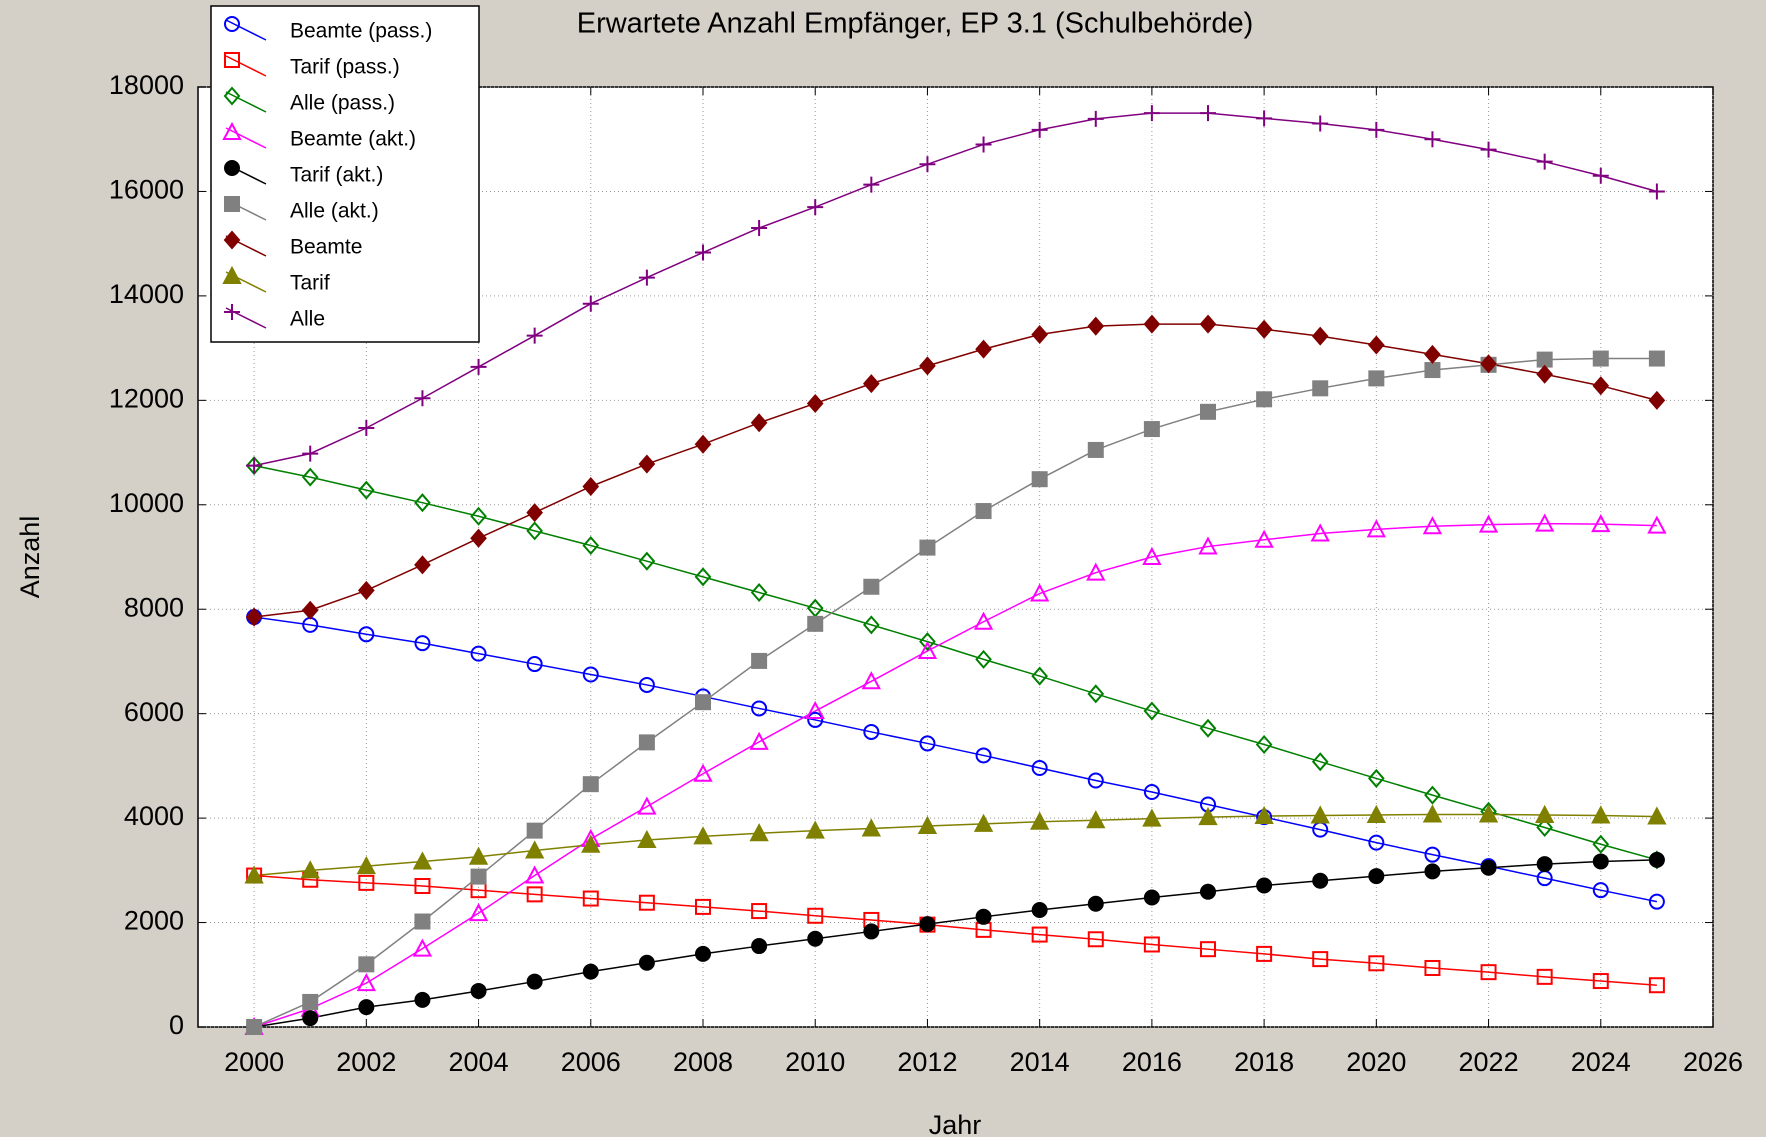 This screenshot has height=1137, width=1766. I want to click on y-tick-label: 10000, so click(146, 503).